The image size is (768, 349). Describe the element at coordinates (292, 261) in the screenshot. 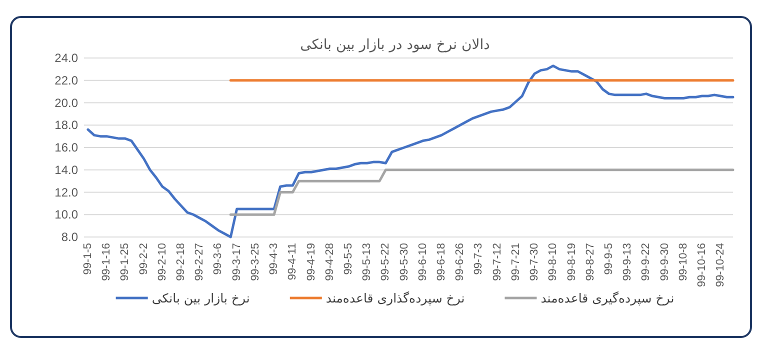

I see `x-tick-label: 99-4-11` at that location.